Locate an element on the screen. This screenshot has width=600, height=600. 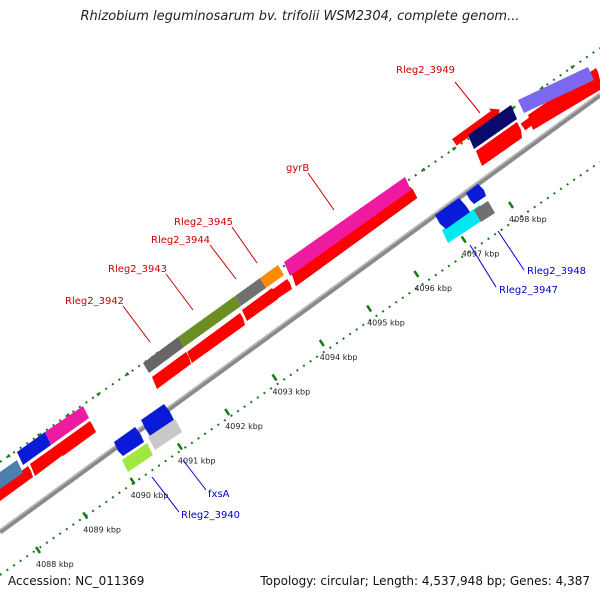
gene-label-rleg2-3943: Rleg2_3943 is located at coordinates (137, 269).